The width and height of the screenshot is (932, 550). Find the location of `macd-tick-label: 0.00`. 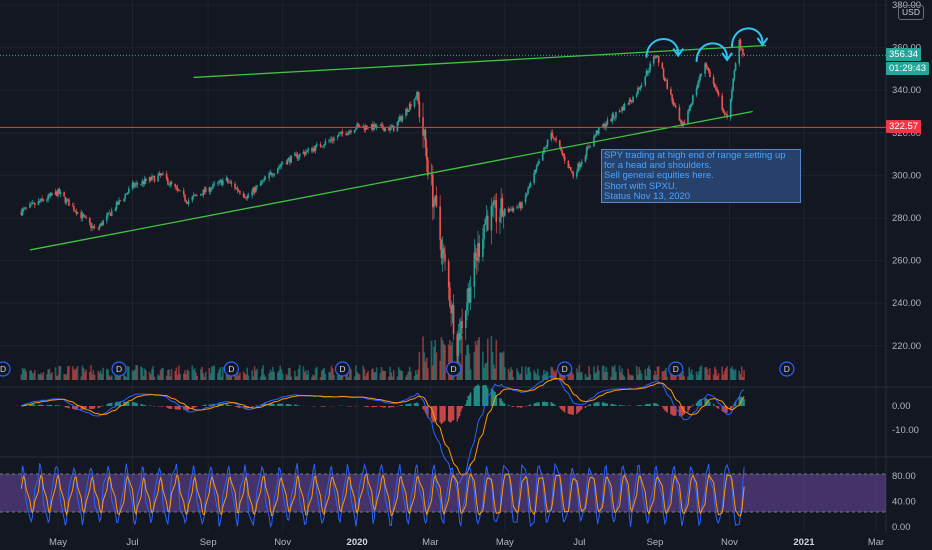

macd-tick-label: 0.00 is located at coordinates (901, 406).